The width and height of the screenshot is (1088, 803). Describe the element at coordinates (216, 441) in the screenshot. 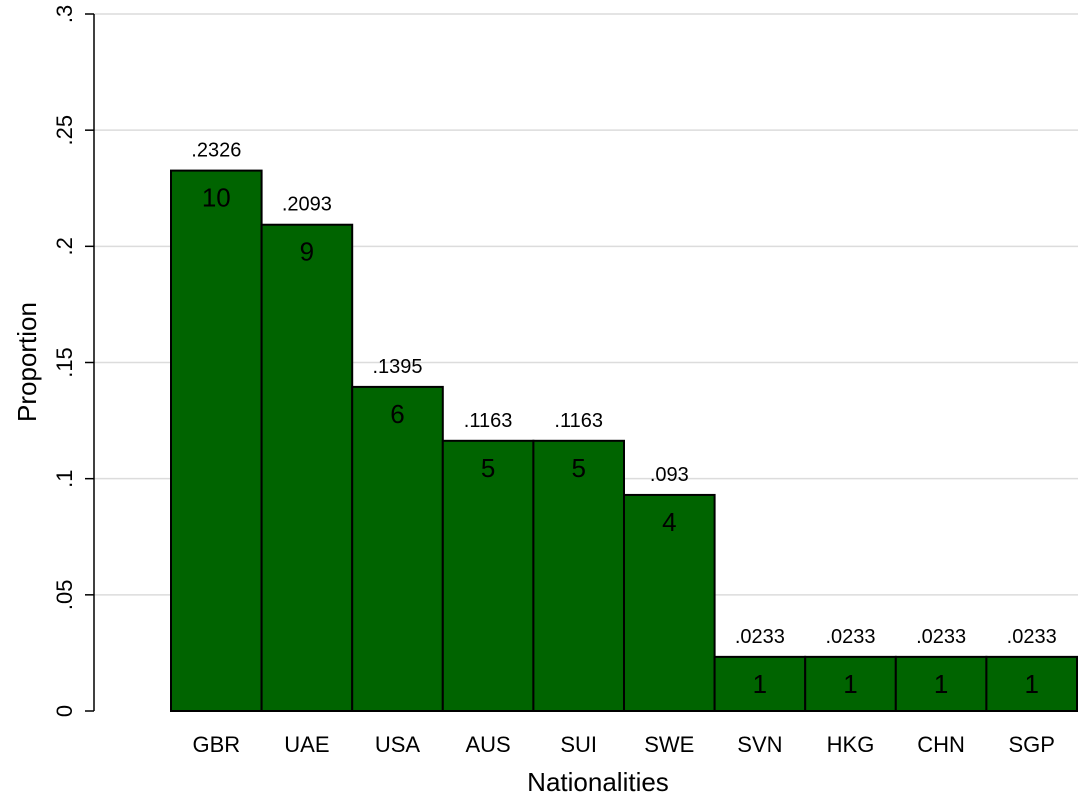

I see `bar-gbr` at that location.